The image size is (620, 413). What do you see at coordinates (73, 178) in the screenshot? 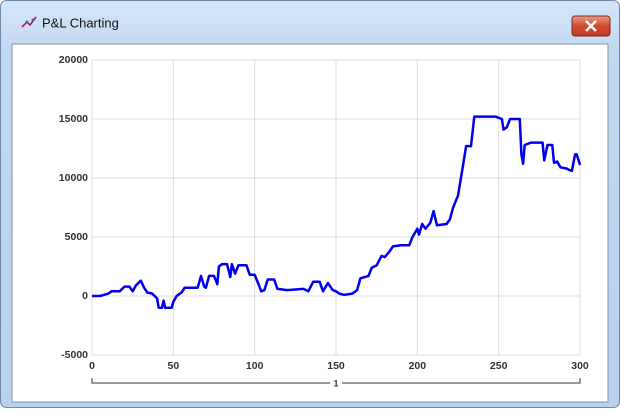
I see `y-tick-label: 10000` at bounding box center [73, 178].